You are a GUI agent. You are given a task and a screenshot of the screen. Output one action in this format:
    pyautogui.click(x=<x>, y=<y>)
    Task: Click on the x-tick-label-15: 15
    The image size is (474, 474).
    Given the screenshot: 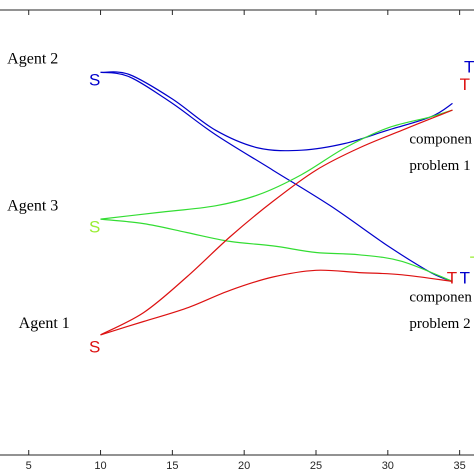 What is the action you would take?
    pyautogui.click(x=172, y=466)
    